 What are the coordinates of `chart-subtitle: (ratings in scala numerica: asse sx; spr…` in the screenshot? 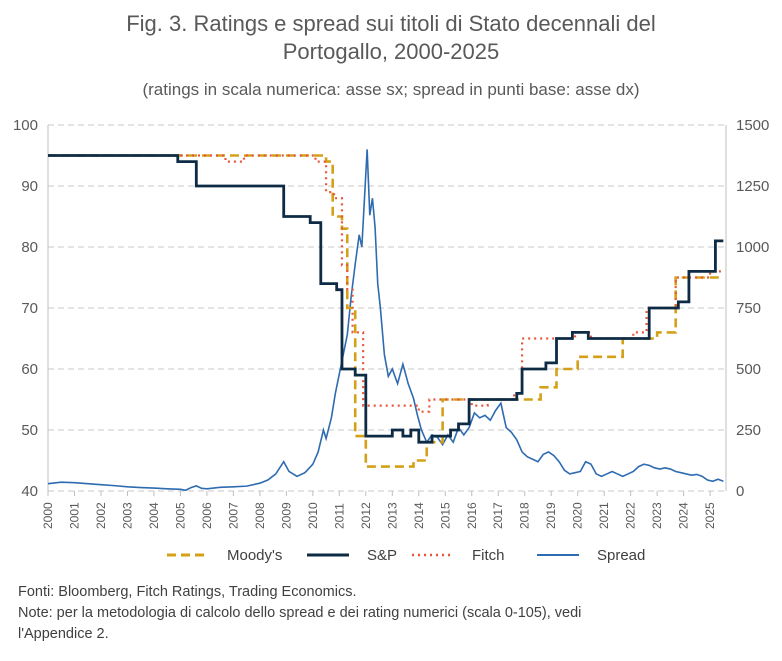 It's located at (391, 89).